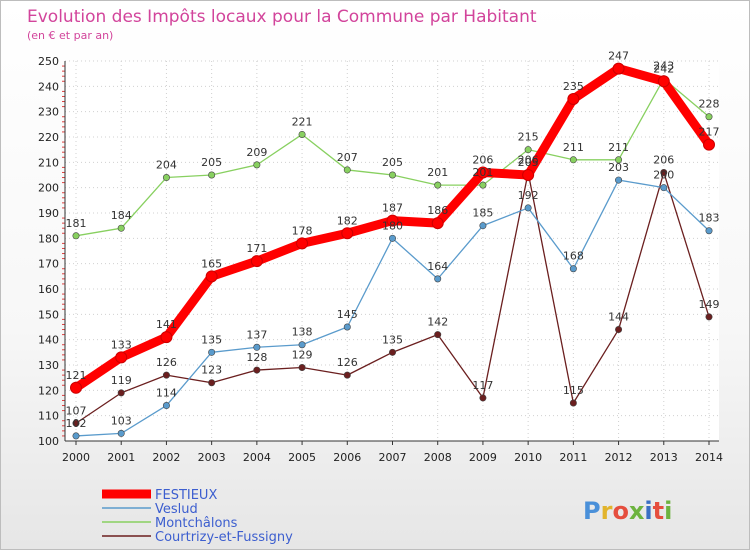 The image size is (750, 550). I want to click on data-label: 117, so click(482, 385).